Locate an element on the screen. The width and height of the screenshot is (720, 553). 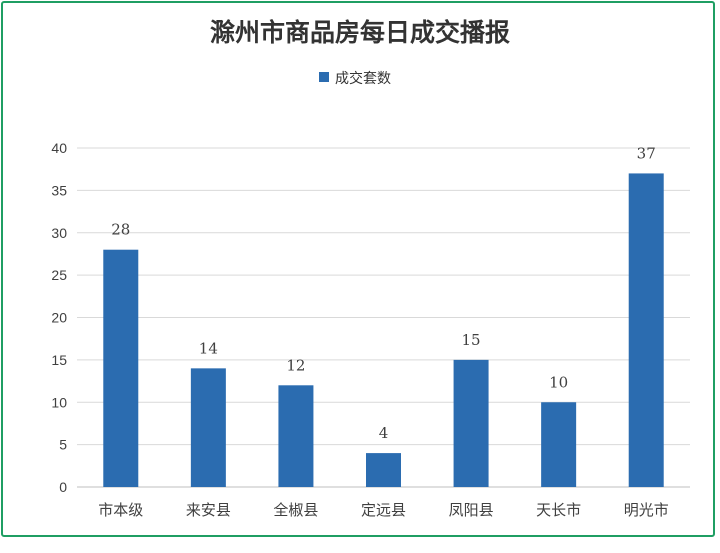
legend: 成交套数 is located at coordinates (355, 78).